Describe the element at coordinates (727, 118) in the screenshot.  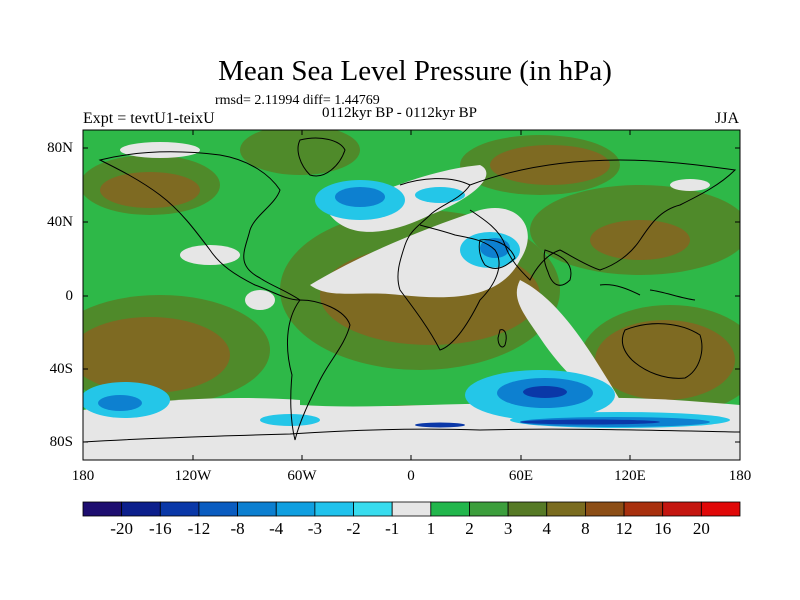
I see `season-label: JJA` at that location.